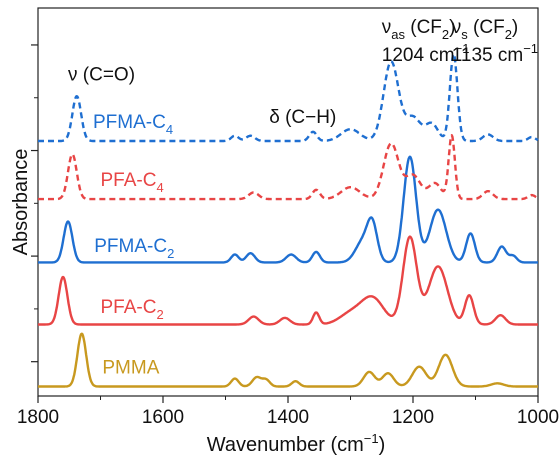 The image size is (559, 463). Describe the element at coordinates (288, 417) in the screenshot. I see `x-tick-label-1400: 1400` at that location.